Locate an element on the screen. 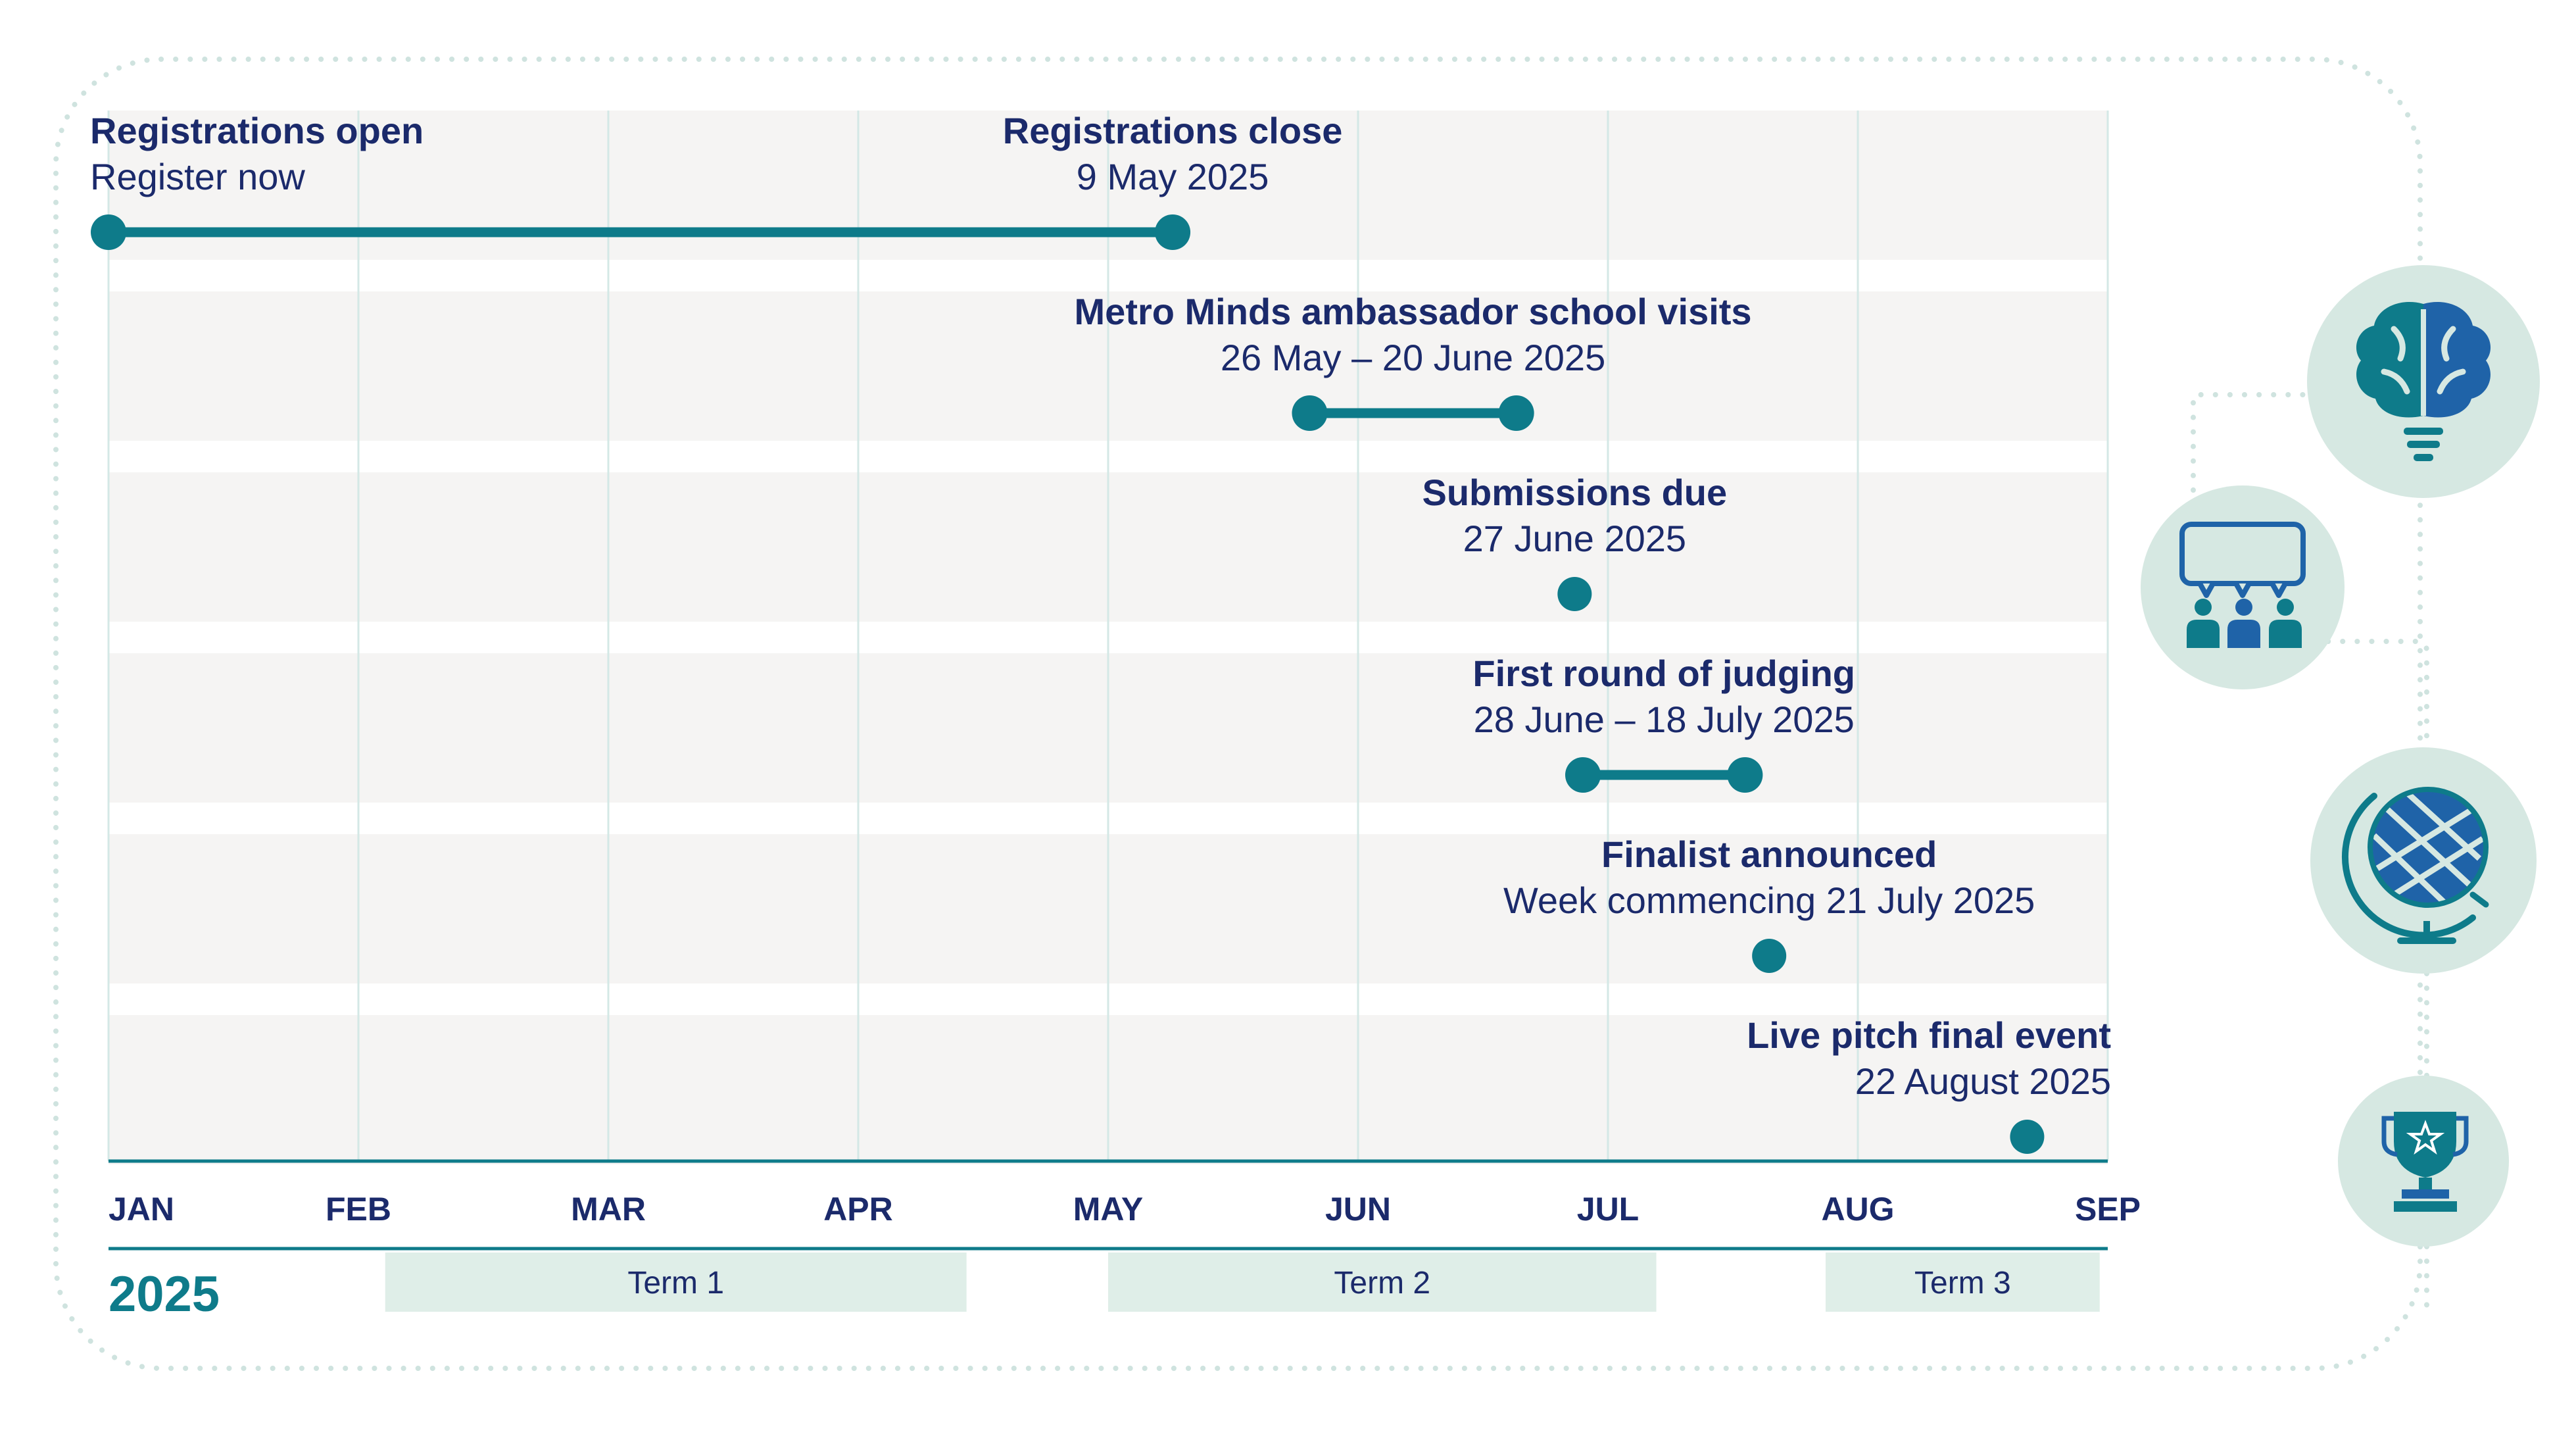  x-axis: JAN FEB MAR APR MAY JUN JUL AUG SEP is located at coordinates (1125, 1193).